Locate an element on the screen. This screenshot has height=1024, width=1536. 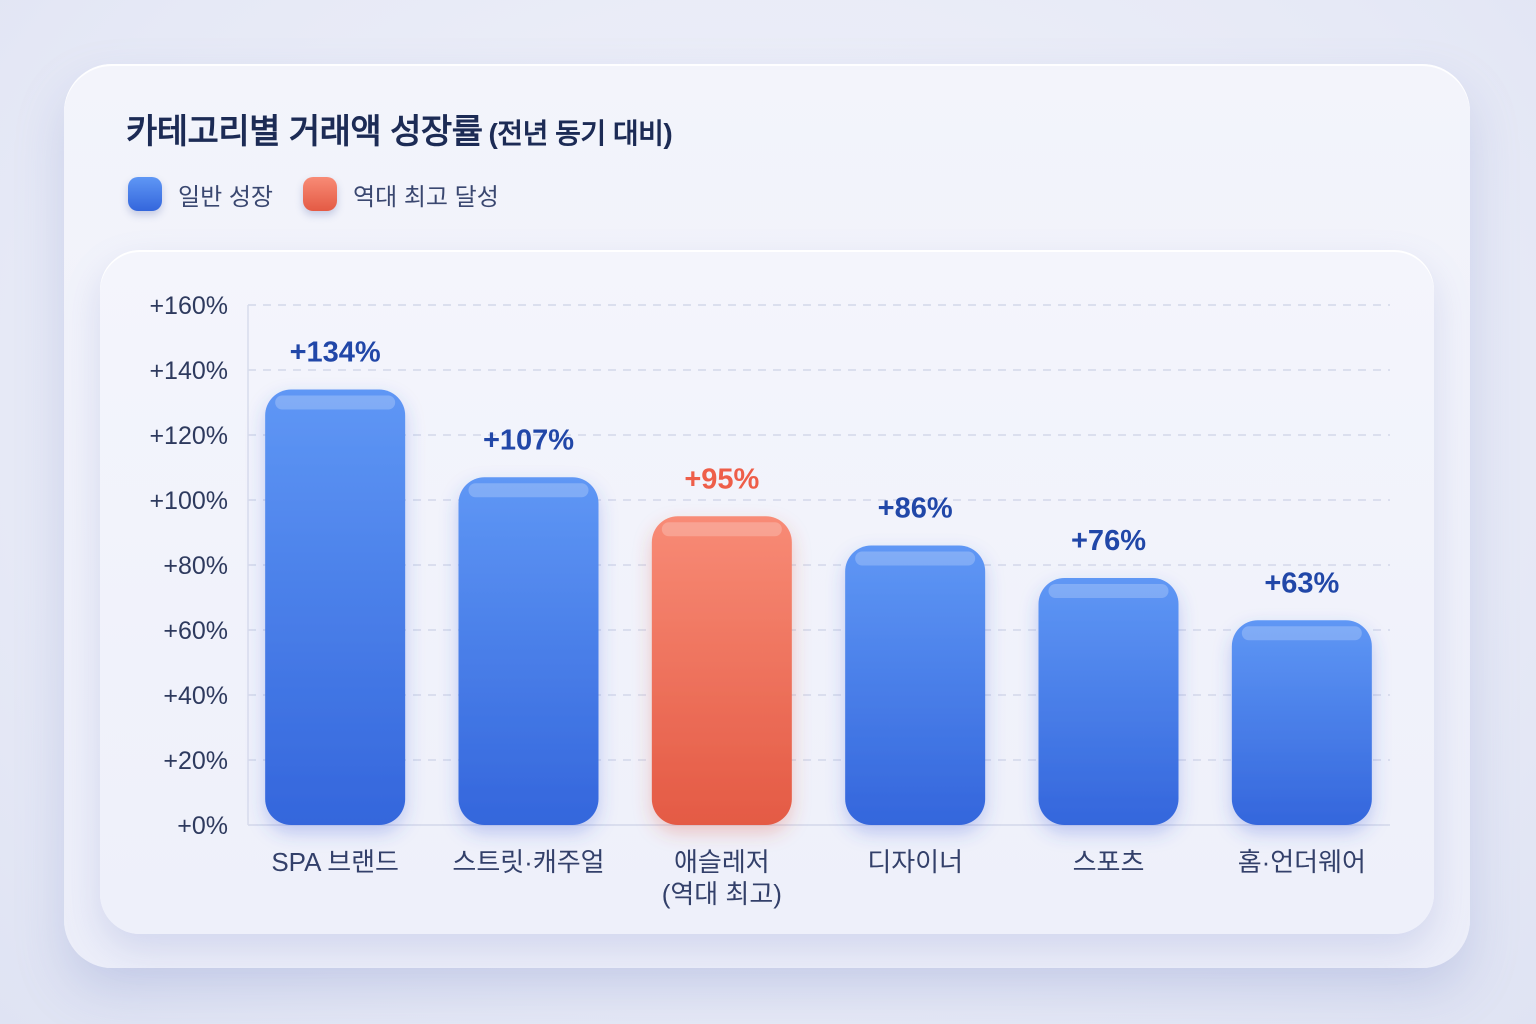
y-tick-label: +120% is located at coordinates (188, 436).